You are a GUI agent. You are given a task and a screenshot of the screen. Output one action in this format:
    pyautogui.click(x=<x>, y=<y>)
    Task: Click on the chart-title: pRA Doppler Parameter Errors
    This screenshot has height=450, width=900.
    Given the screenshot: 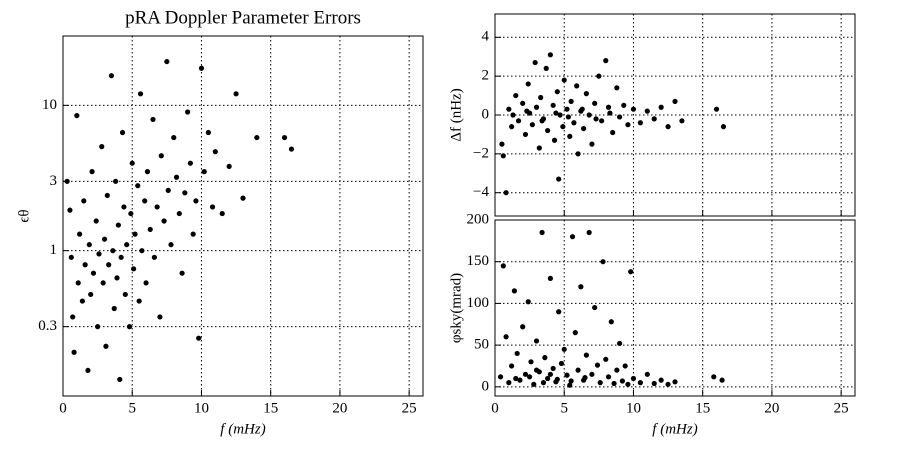 What is the action you would take?
    pyautogui.click(x=243, y=17)
    